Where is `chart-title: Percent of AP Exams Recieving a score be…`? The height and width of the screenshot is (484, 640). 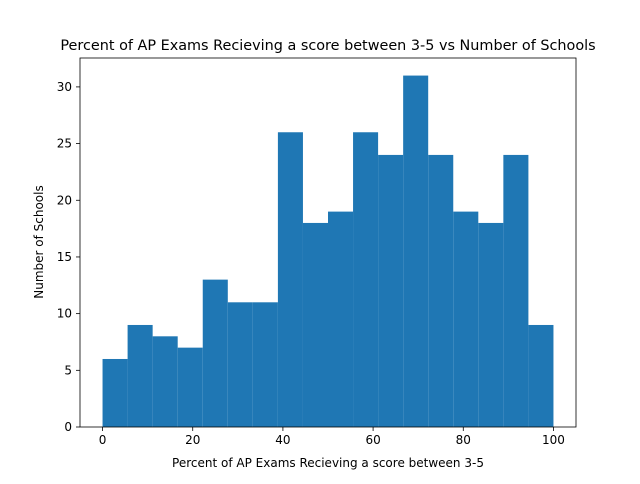
chart-title: Percent of AP Exams Recieving a score be… is located at coordinates (327, 46).